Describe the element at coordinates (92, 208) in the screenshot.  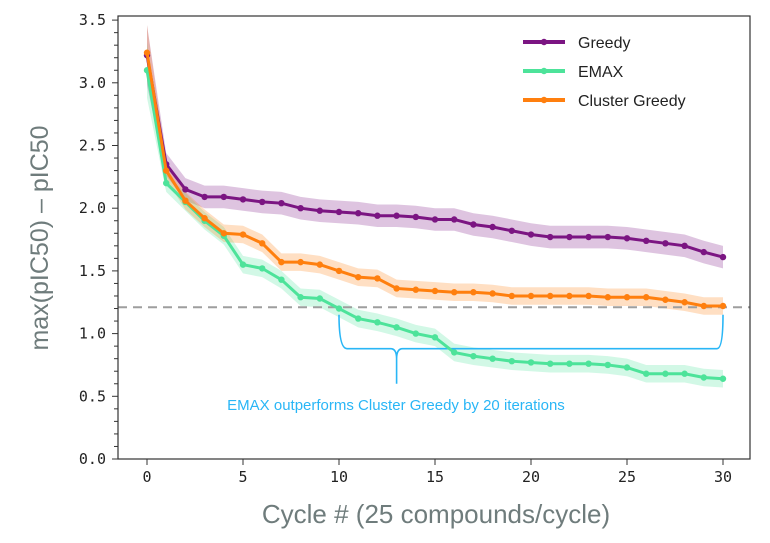
I see `y-tick-label: 2.0` at that location.